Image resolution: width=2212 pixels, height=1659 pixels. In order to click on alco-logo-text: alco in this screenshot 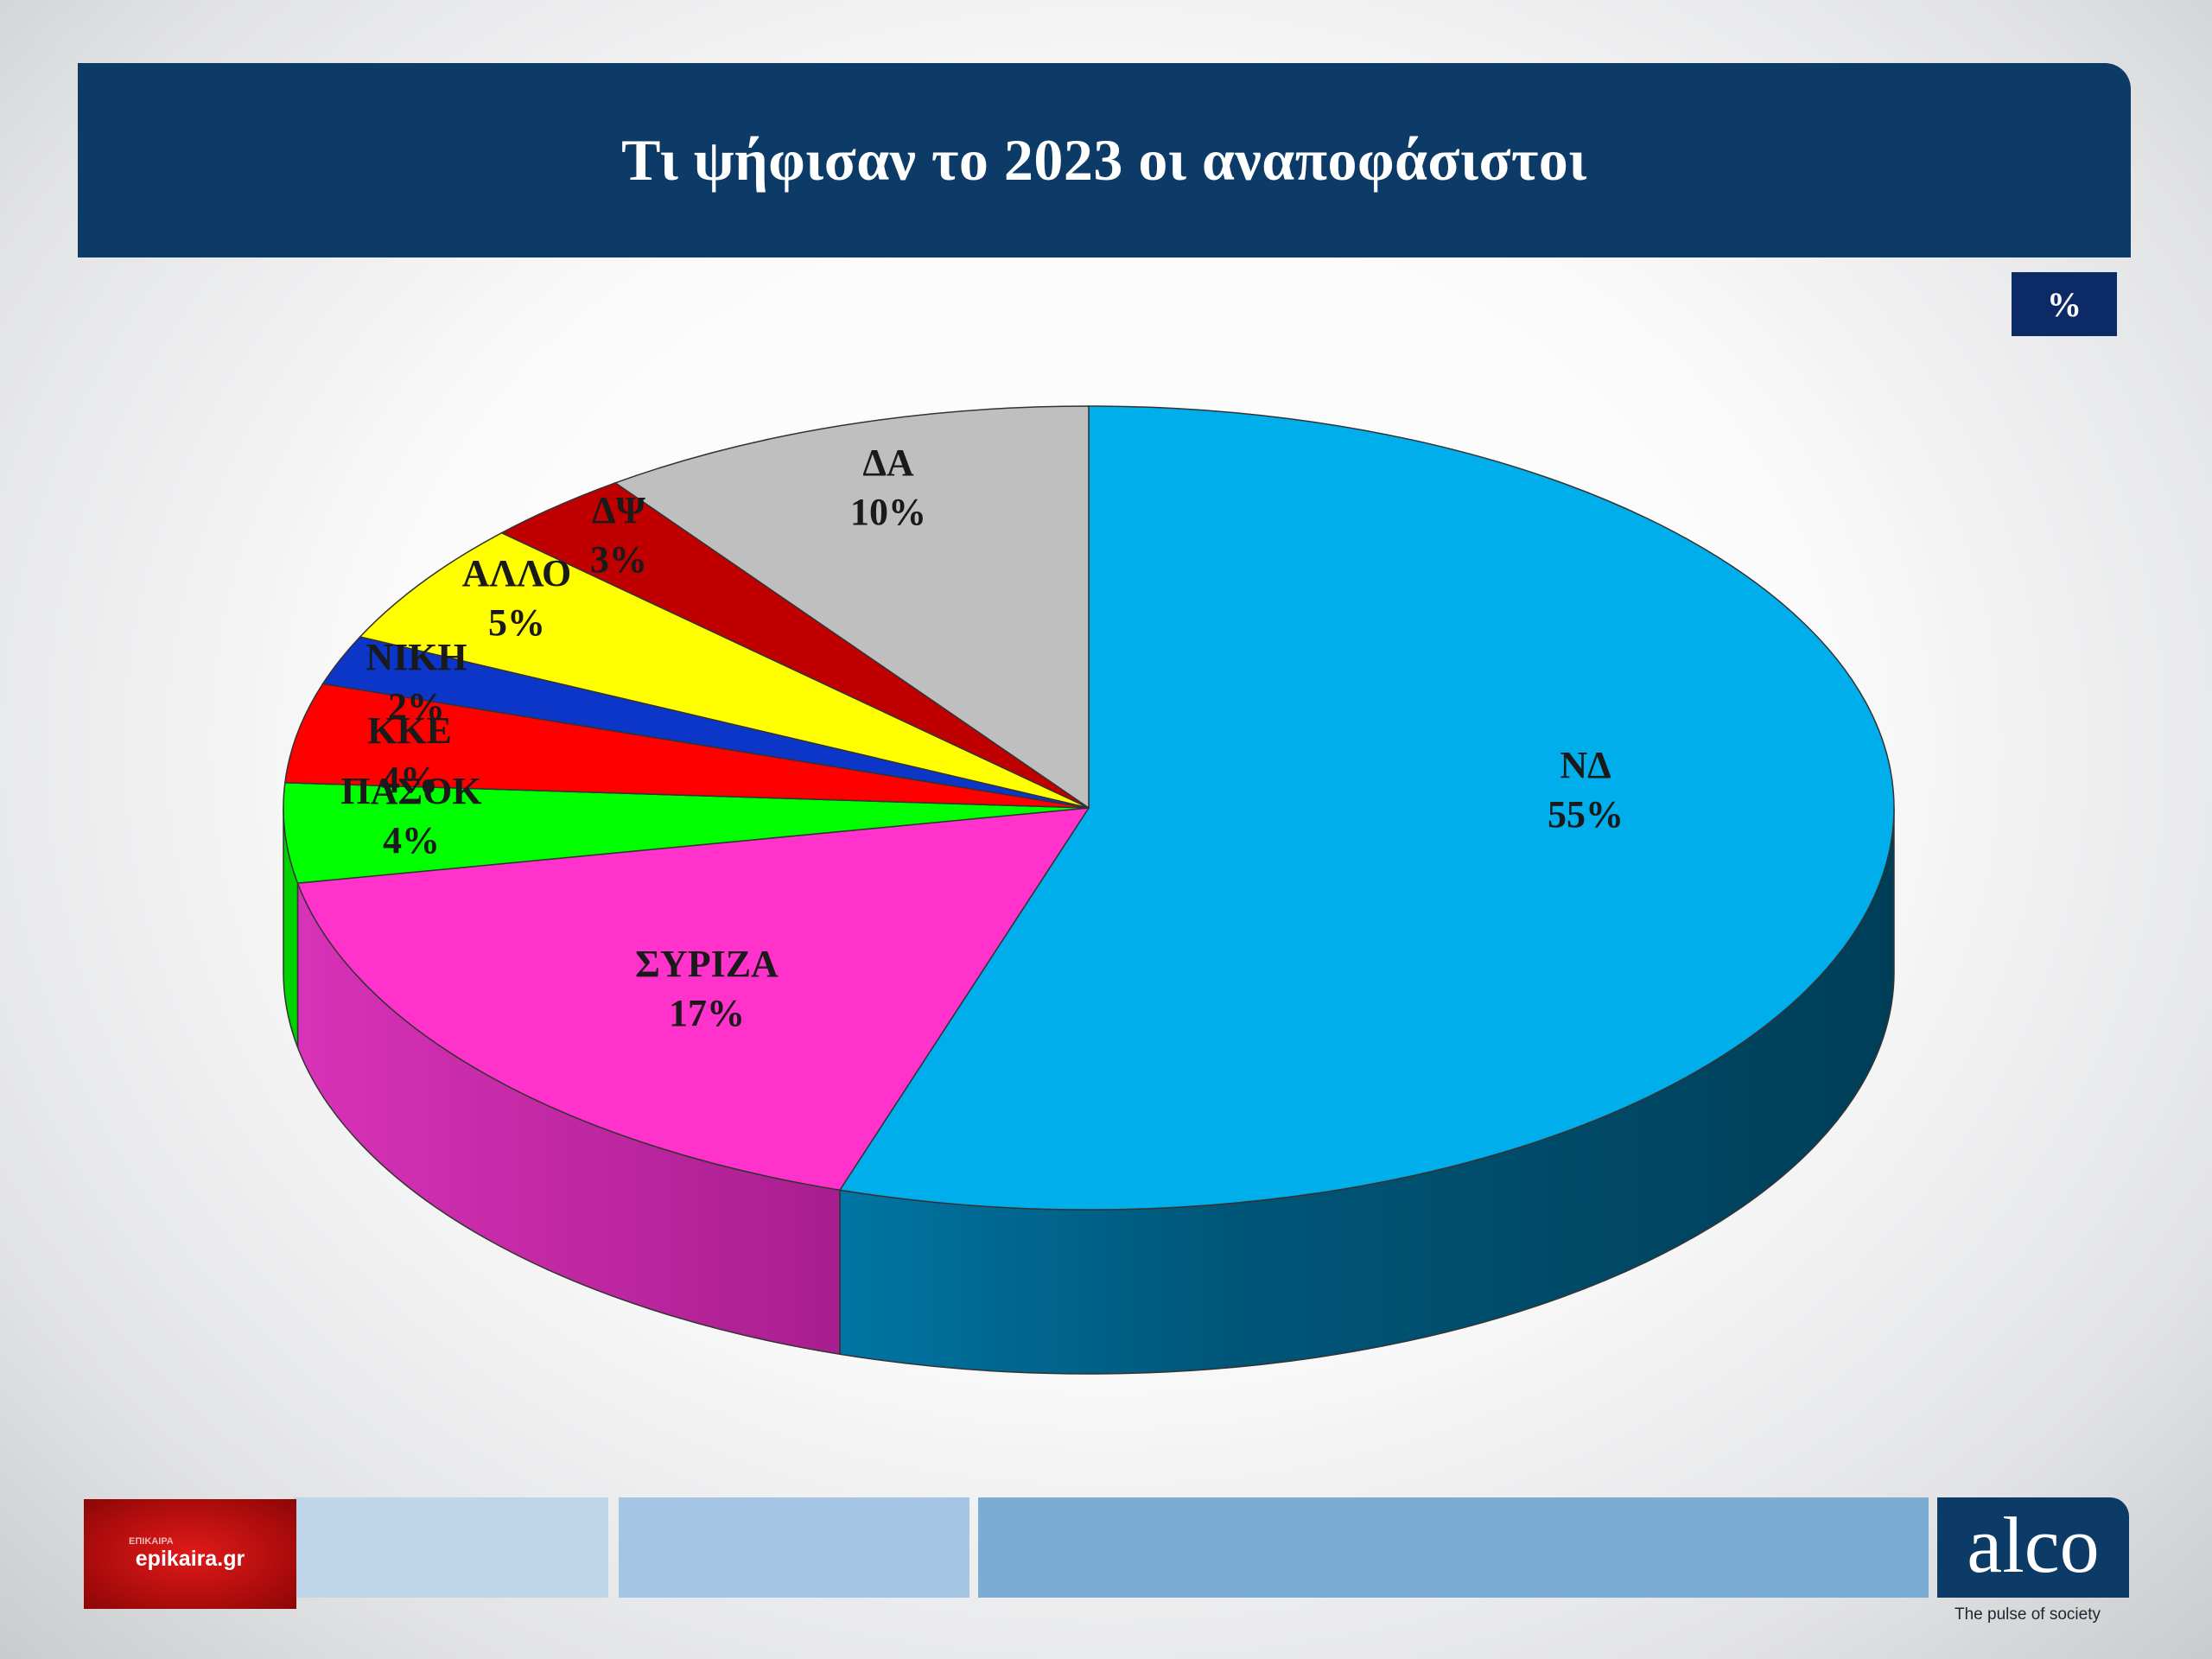, I will do `click(2033, 1545)`.